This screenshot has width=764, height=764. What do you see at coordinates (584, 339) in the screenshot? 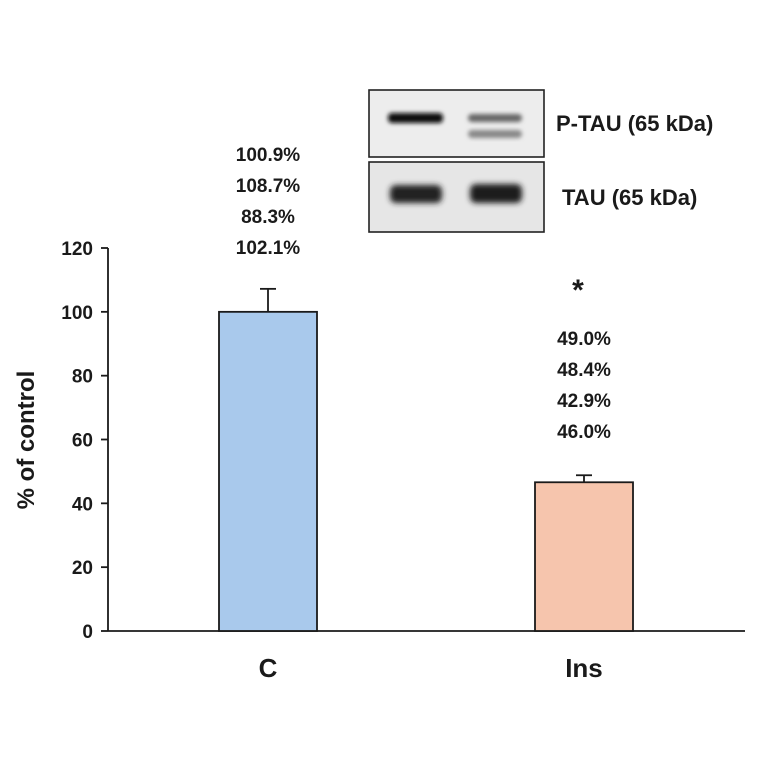
I see `individual-value-label: 49.0%` at bounding box center [584, 339].